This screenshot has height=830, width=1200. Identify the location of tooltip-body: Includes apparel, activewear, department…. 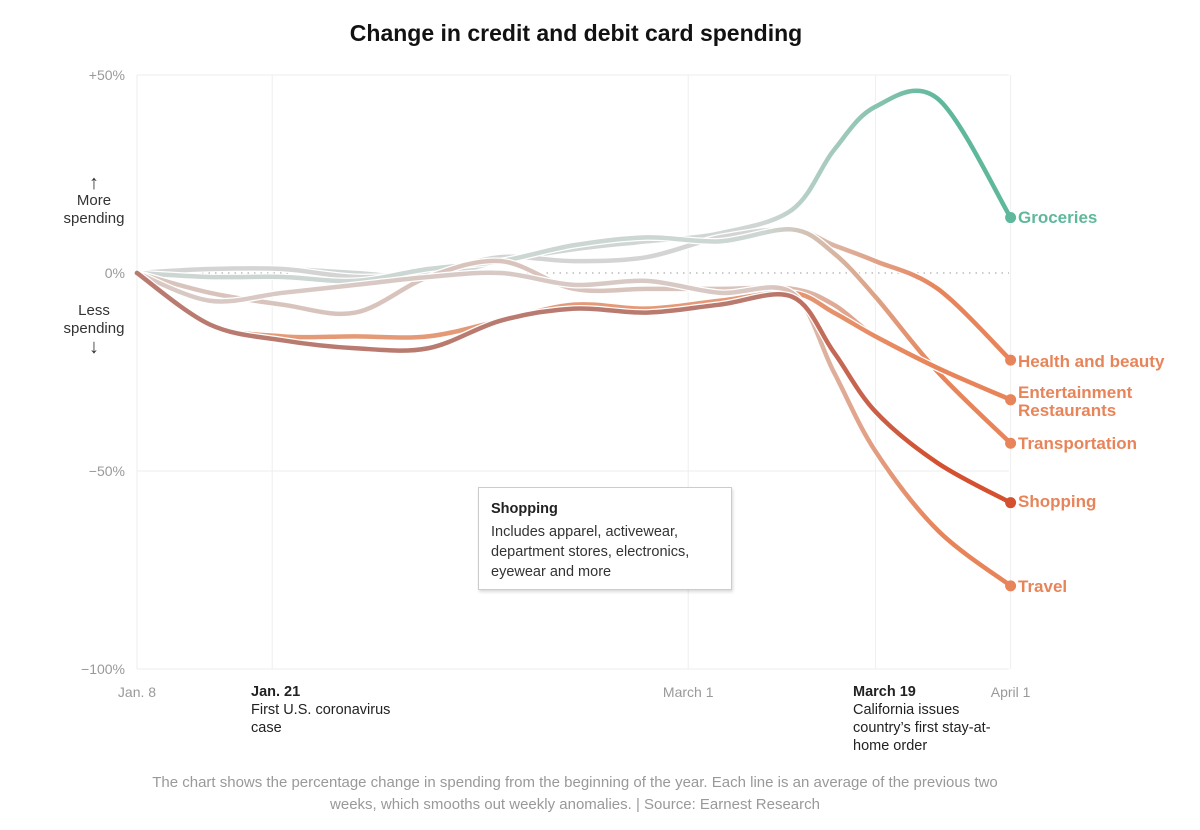
(590, 552).